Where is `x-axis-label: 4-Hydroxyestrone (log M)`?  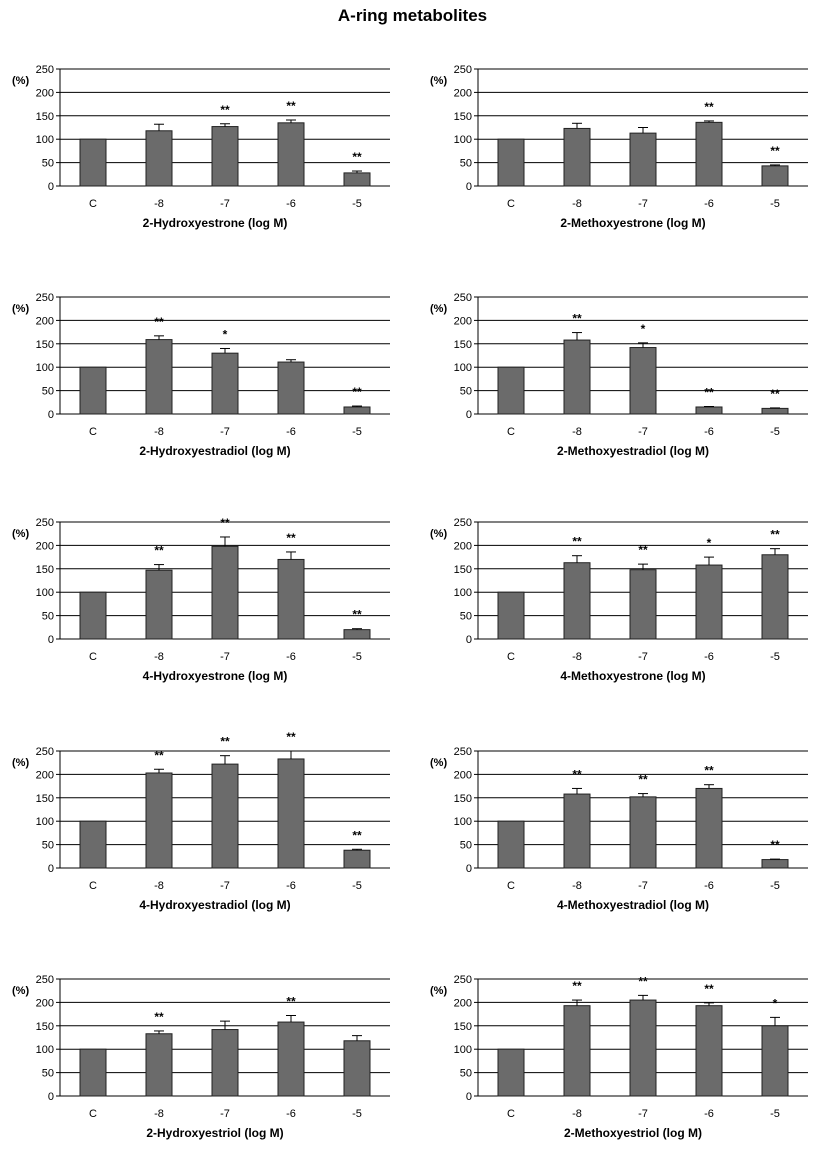
x-axis-label: 4-Hydroxyestrone (log M) is located at coordinates (215, 676).